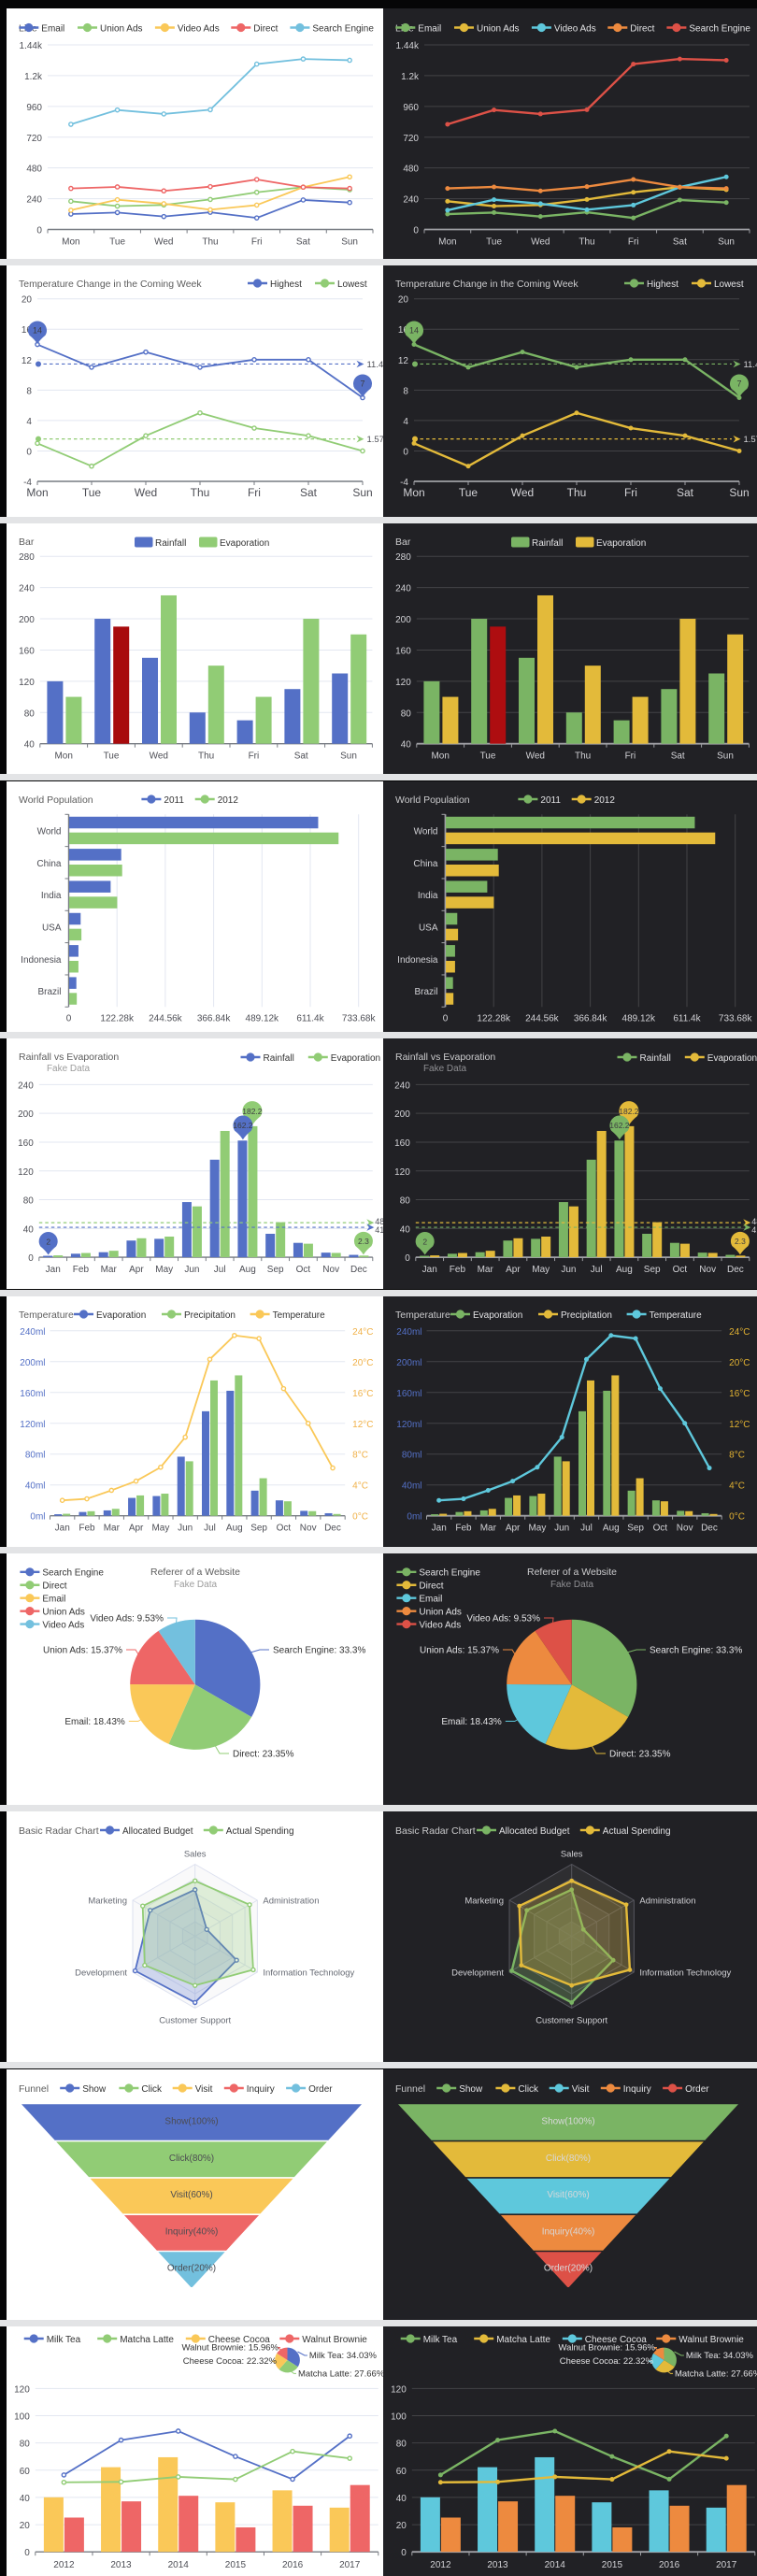  I want to click on svg-text: Cheese Cocoa, so click(239, 2340).